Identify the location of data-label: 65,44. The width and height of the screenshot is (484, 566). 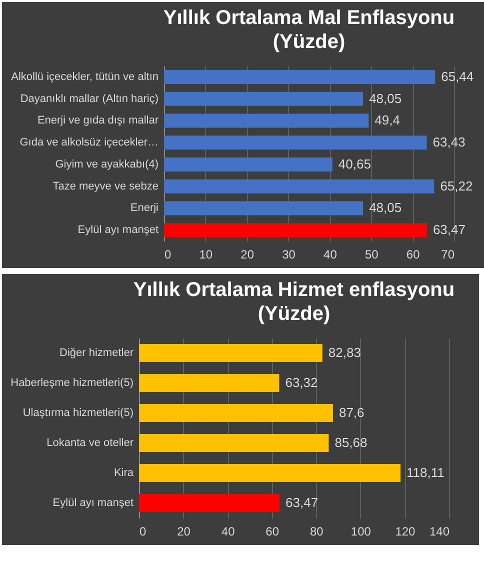
(457, 76).